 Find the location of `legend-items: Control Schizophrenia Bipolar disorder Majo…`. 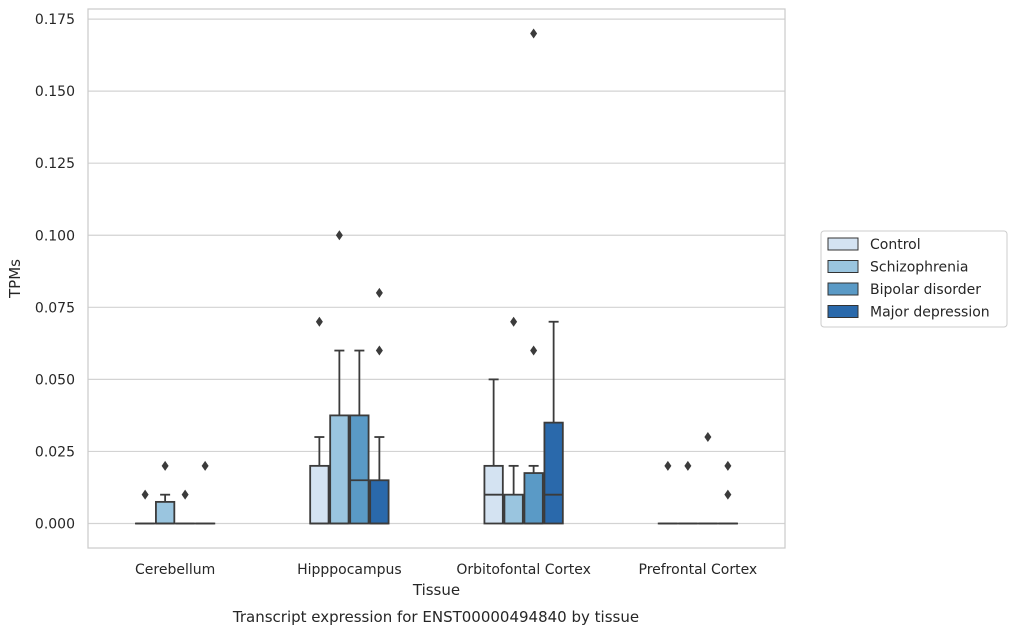

legend-items: Control Schizophrenia Bipolar disorder Majo… is located at coordinates (908, 279).